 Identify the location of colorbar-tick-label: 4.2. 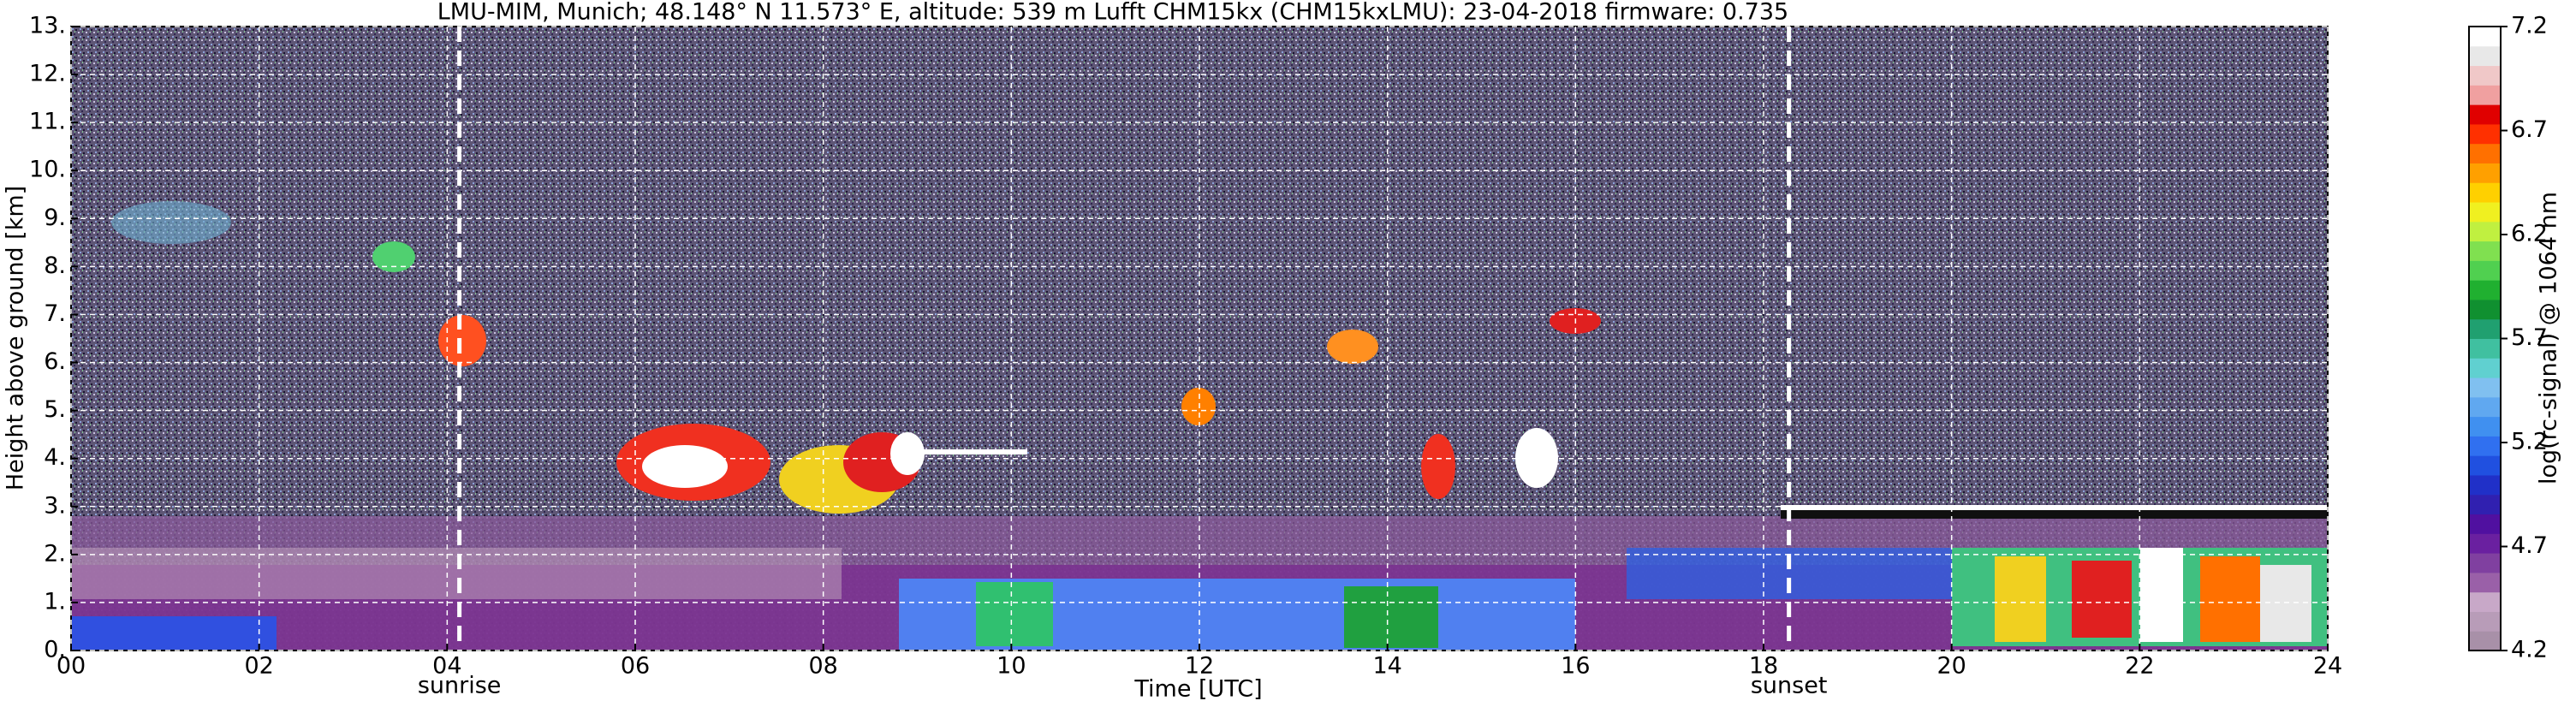
(2530, 650).